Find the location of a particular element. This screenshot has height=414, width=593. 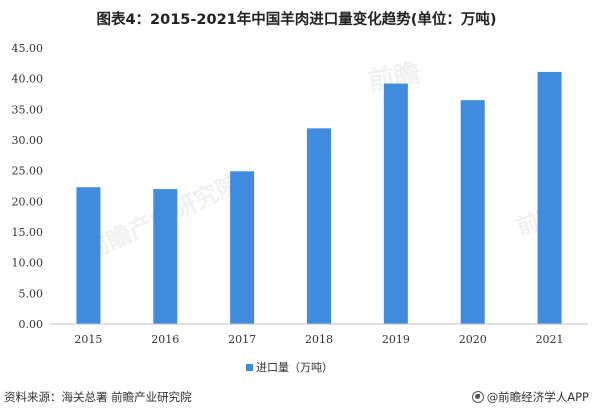

bar-2016 is located at coordinates (165, 256).